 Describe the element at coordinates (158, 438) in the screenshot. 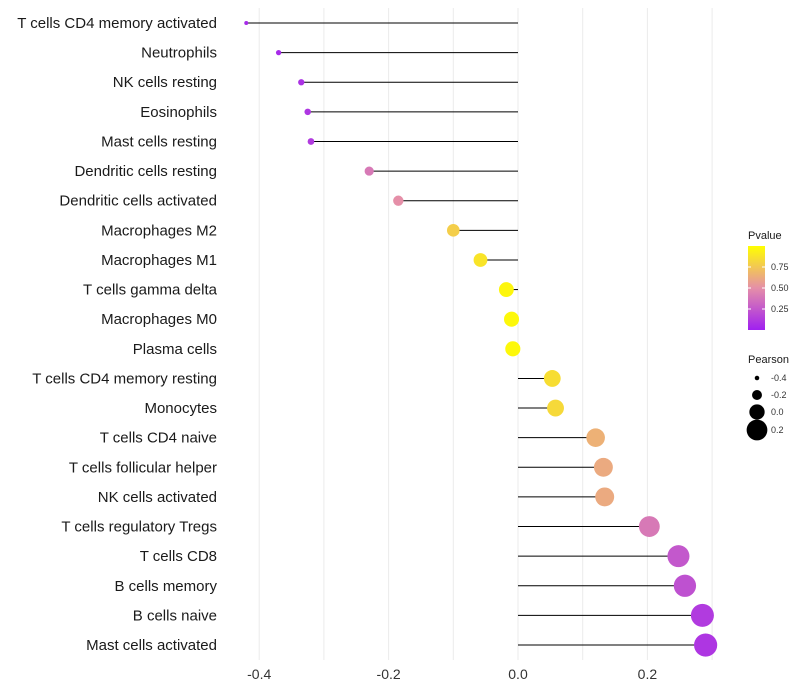

I see `category-label: T cells CD4 naive` at that location.